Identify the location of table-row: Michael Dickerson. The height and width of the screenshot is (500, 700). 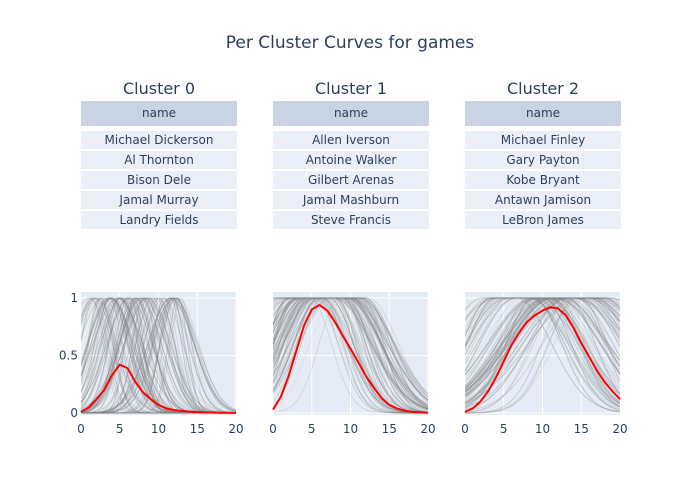
(159, 140).